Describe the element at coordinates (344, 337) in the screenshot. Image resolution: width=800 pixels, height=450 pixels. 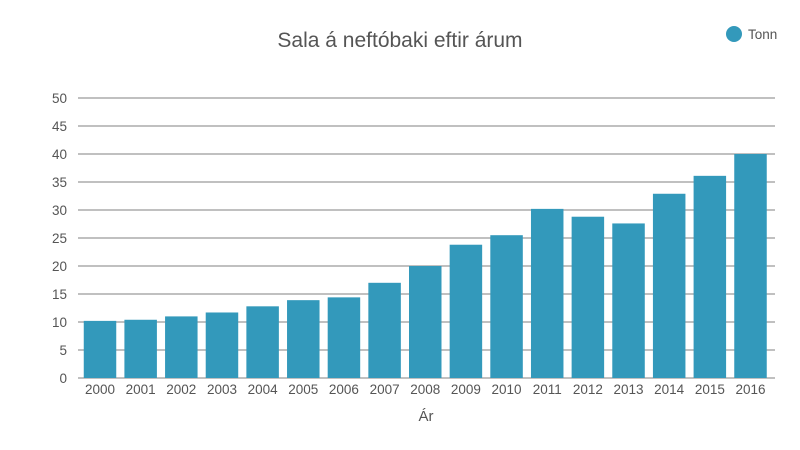
I see `bar-2006` at that location.